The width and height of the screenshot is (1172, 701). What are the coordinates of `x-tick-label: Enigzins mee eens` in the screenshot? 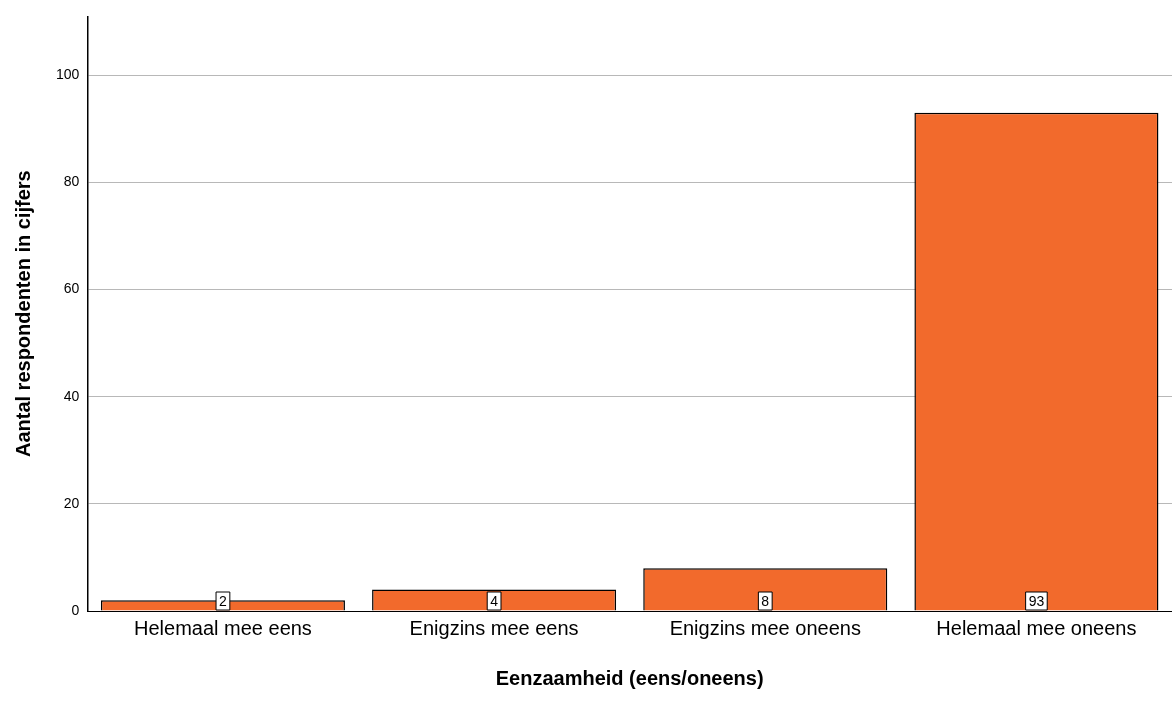 It's located at (494, 627).